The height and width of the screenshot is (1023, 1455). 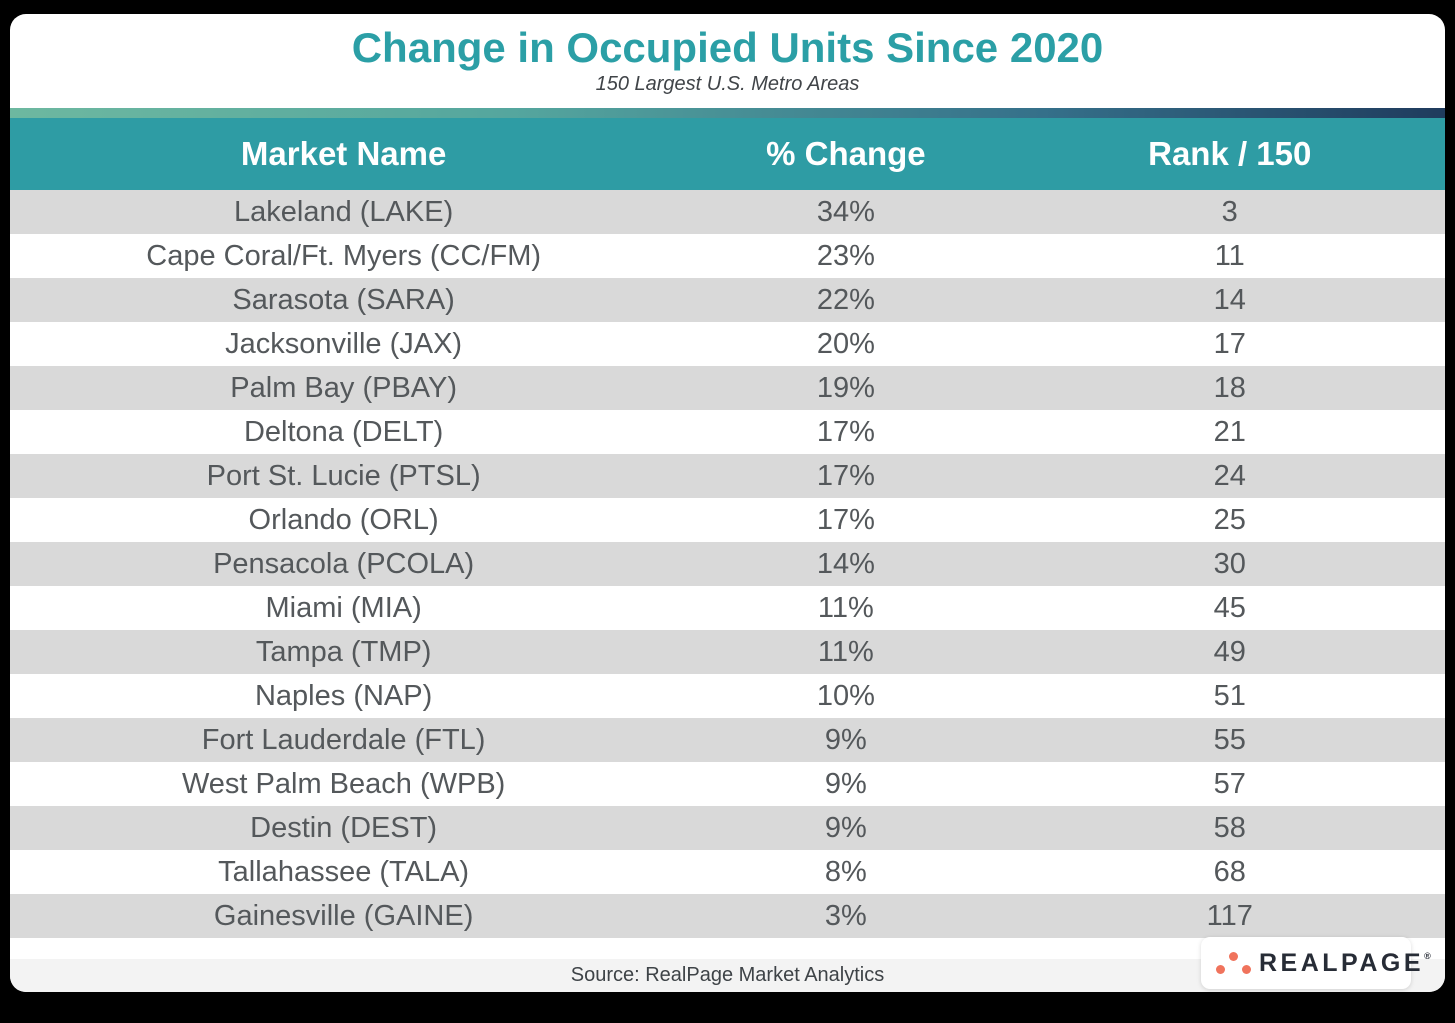 I want to click on table-row: Pensacola (PCOLA) 14% 30, so click(x=727, y=564).